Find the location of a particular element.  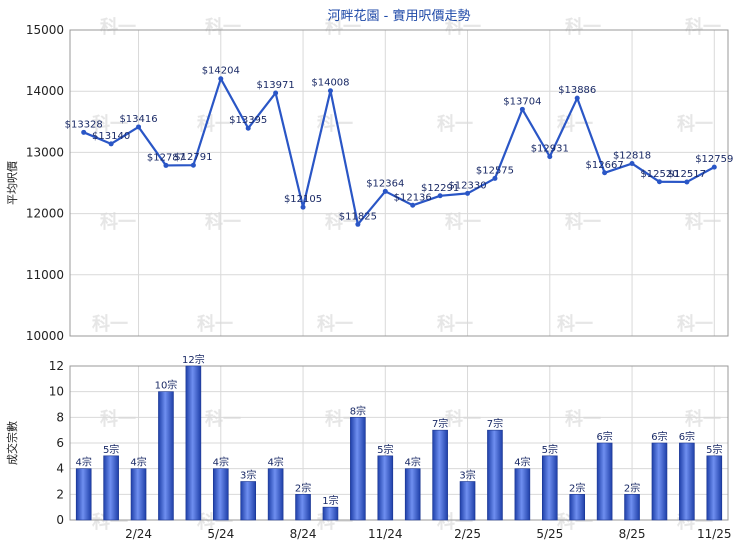

price-y-tick-label: 10000 is located at coordinates (45, 336).